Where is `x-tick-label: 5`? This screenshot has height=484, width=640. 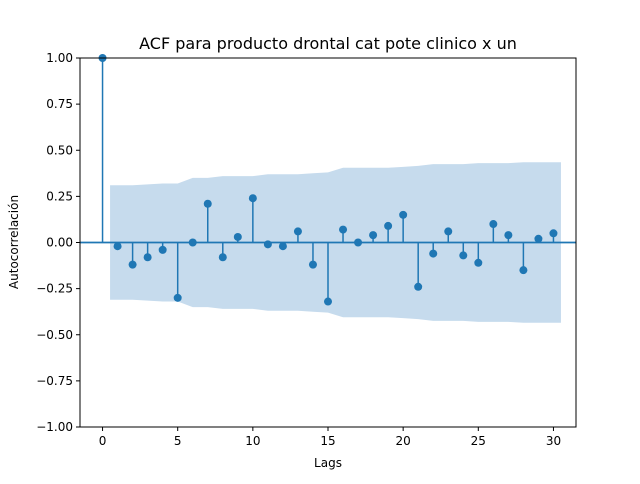
x-tick-label: 5 is located at coordinates (178, 441).